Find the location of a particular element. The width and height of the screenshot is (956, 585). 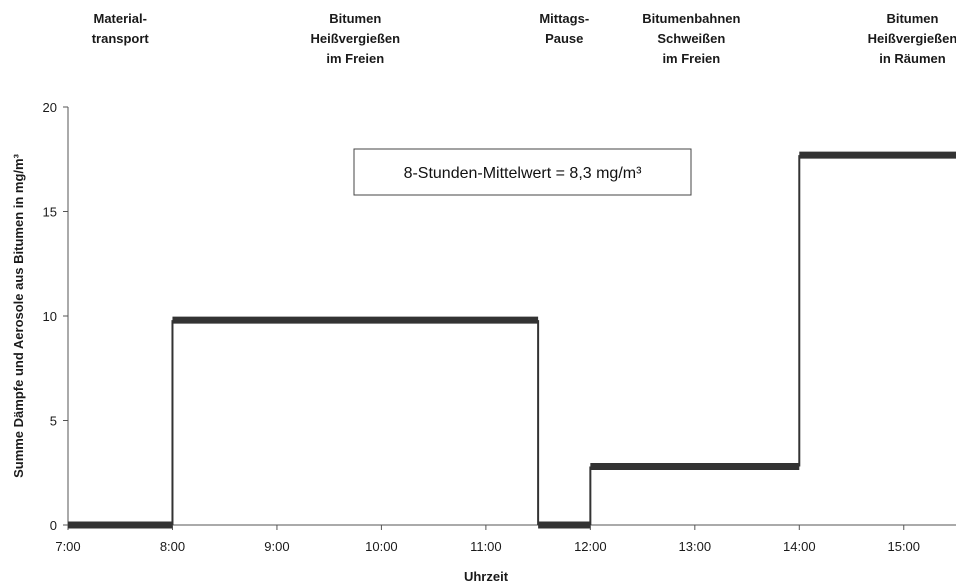

x-tick-label: 9:00 is located at coordinates (276, 546).